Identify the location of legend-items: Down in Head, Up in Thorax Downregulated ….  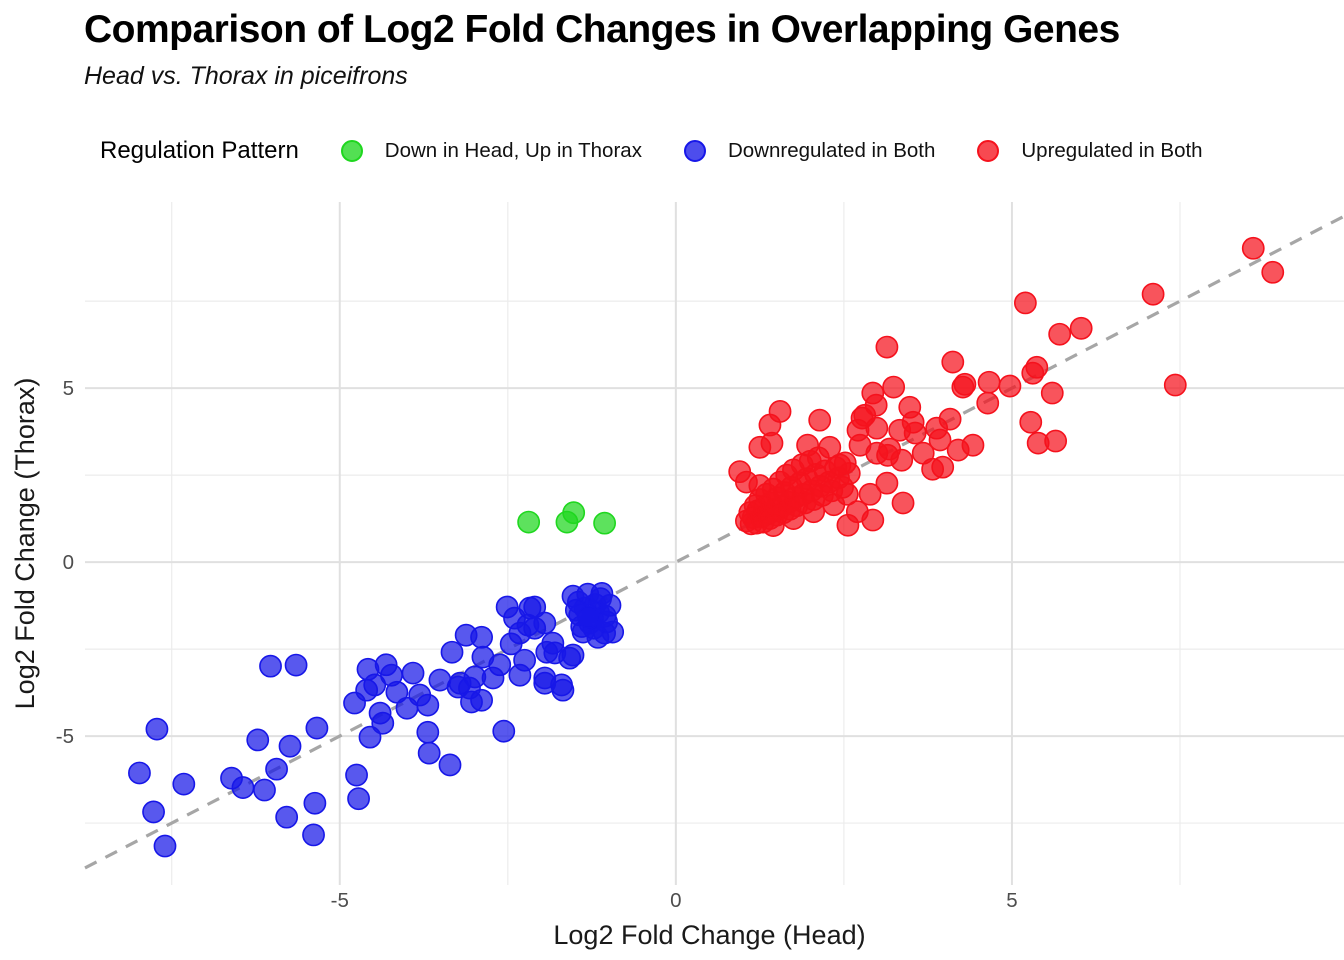
(771, 151).